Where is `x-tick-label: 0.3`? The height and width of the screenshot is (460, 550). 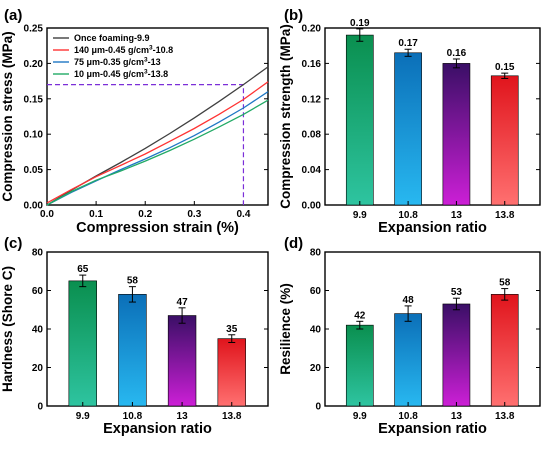 x-tick-label: 0.3 is located at coordinates (194, 214).